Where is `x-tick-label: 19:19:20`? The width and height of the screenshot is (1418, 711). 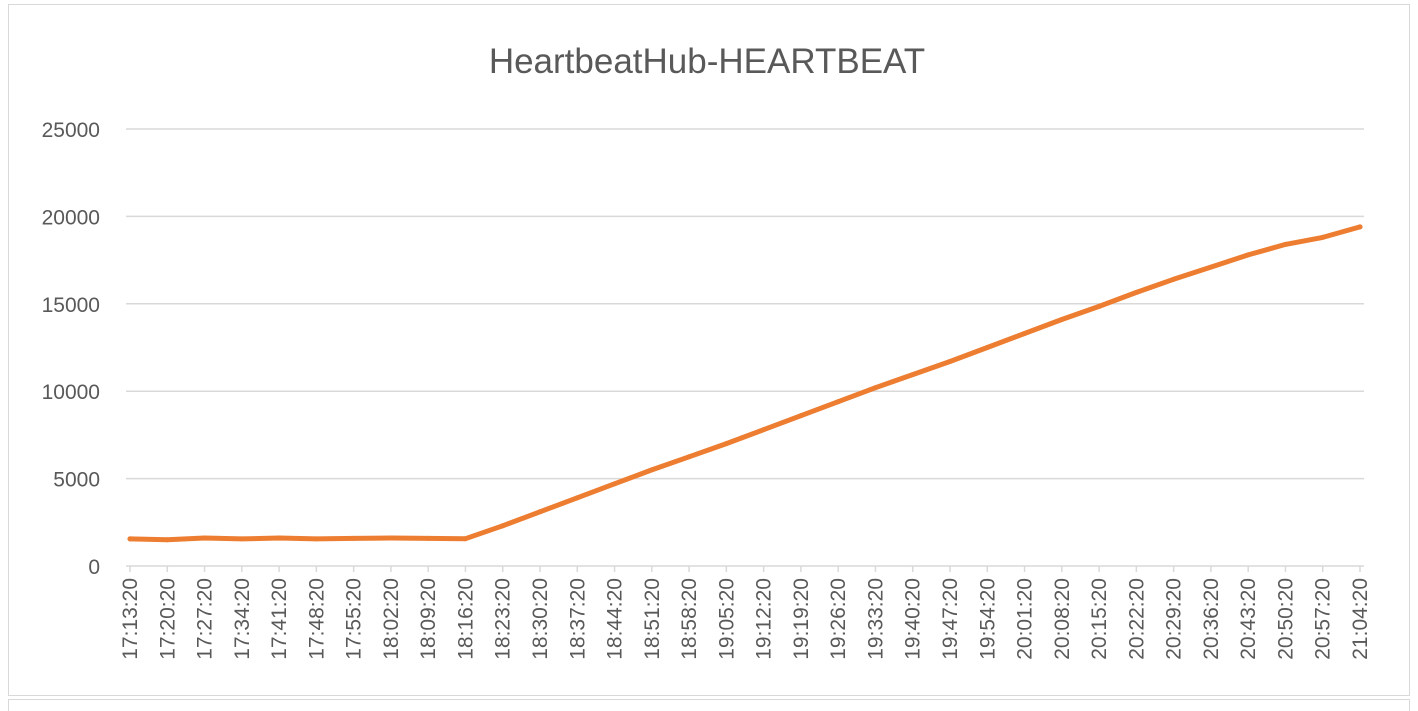
x-tick-label: 19:19:20 is located at coordinates (801, 619).